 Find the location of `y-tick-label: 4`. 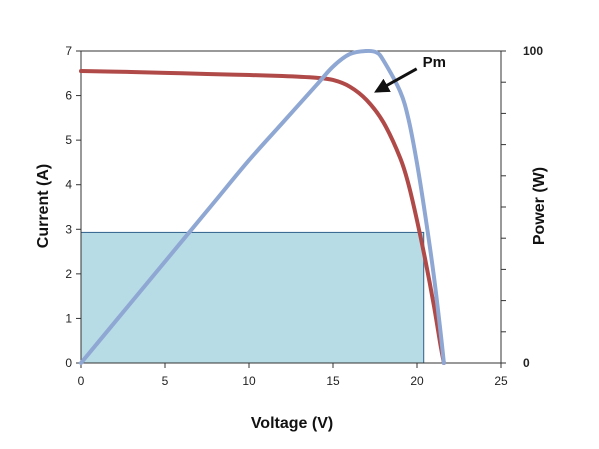

y-tick-label: 4 is located at coordinates (68, 185).